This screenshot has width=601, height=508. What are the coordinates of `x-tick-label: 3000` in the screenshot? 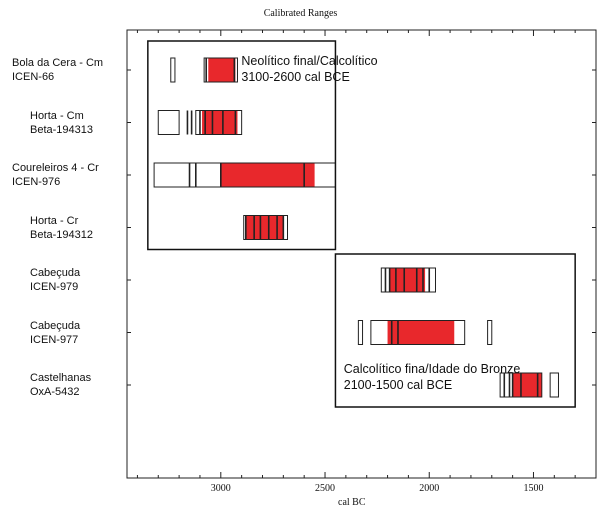 It's located at (220, 488).